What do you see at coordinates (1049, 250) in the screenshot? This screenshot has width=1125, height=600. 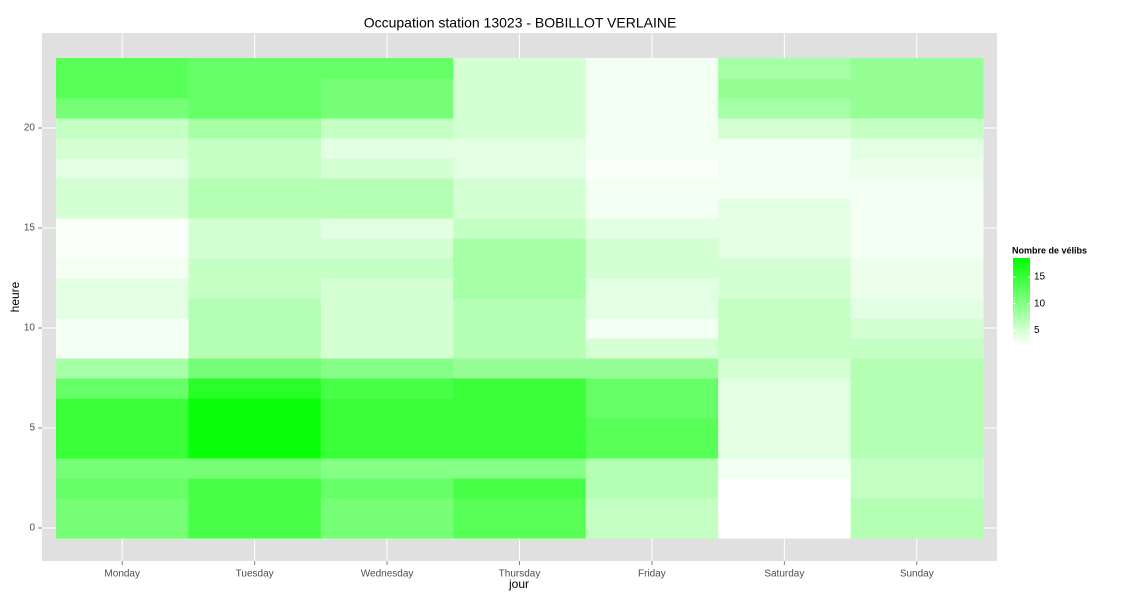 I see `legend-title: Nombre de vélibs` at bounding box center [1049, 250].